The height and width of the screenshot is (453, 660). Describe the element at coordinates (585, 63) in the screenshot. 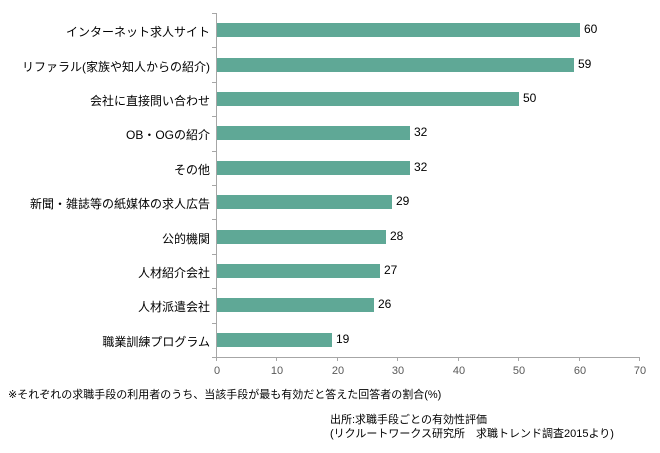

I see `value-label: 59` at that location.